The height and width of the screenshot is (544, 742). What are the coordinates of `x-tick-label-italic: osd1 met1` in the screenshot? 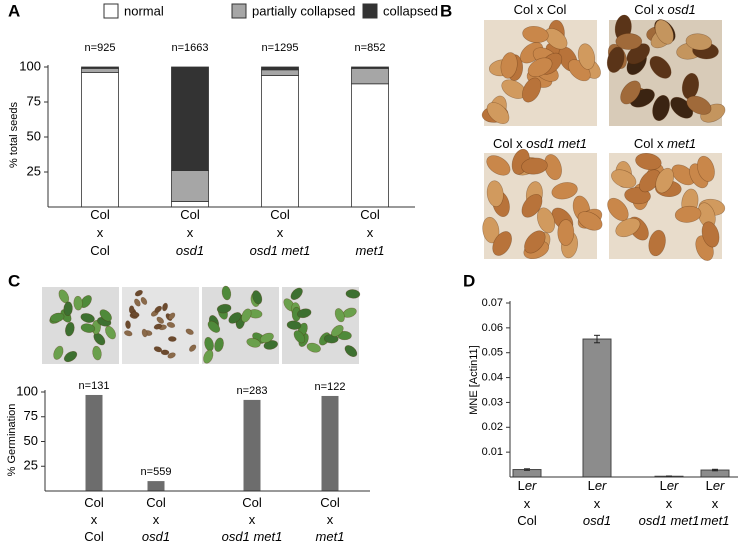 It's located at (669, 520).